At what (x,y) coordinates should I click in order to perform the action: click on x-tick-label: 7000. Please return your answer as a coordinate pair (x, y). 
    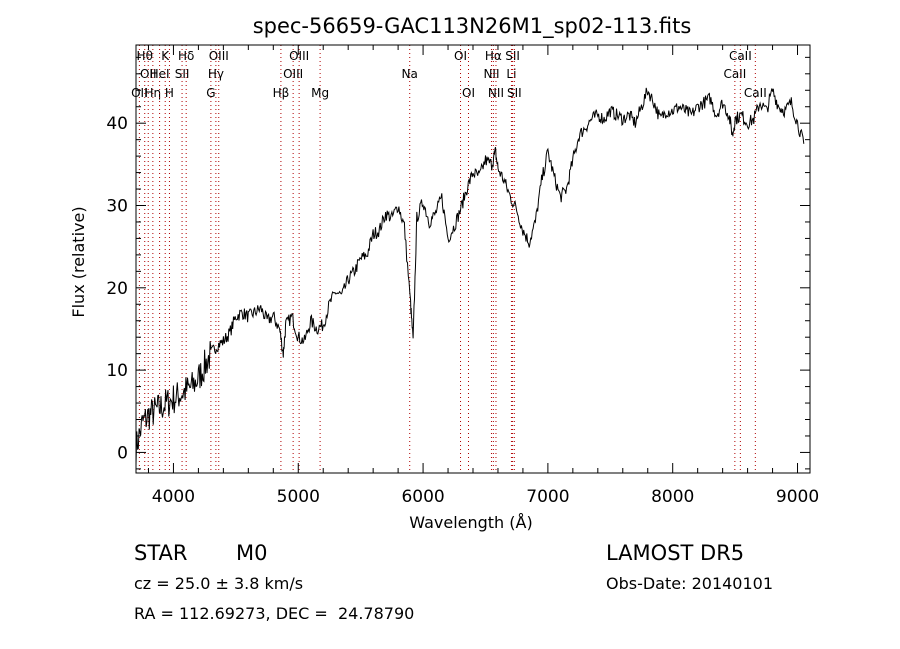
    Looking at the image, I should click on (547, 497).